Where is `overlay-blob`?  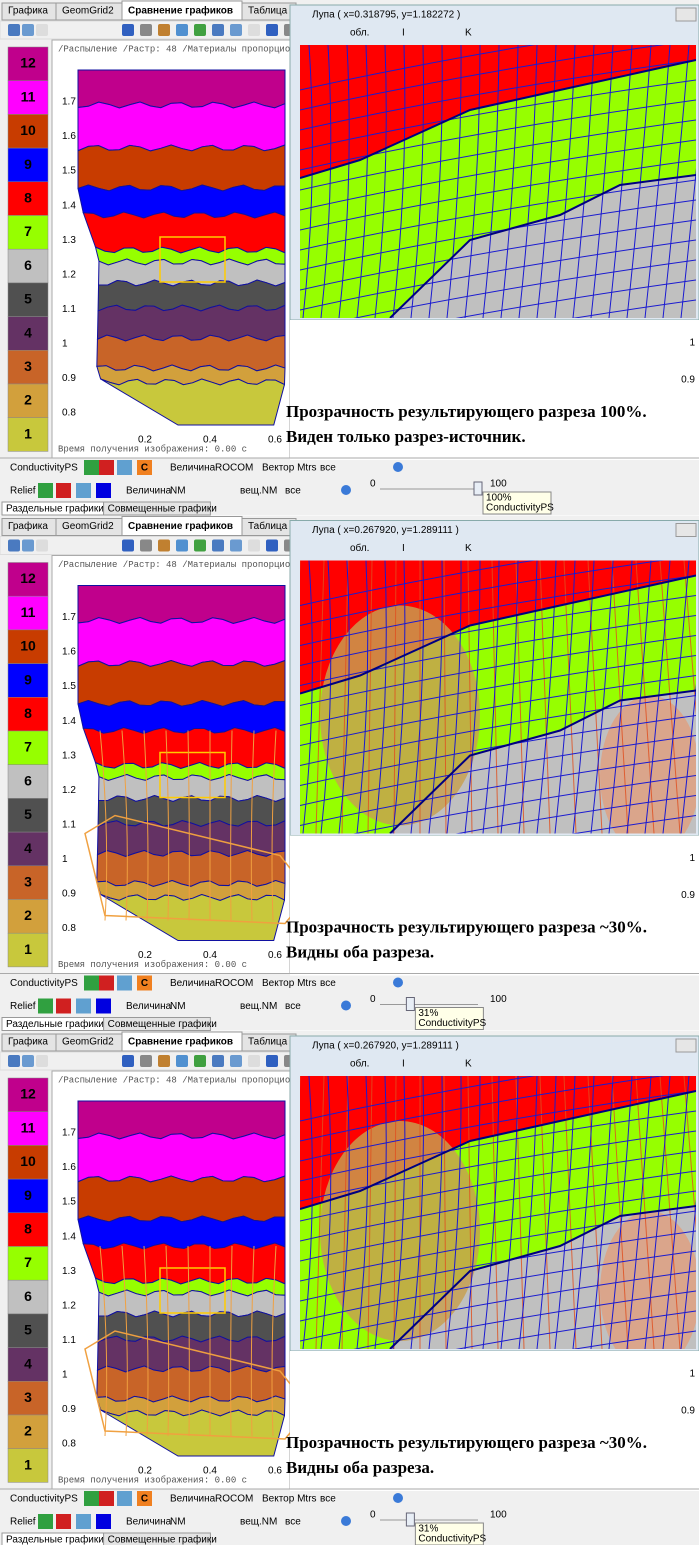
overlay-blob is located at coordinates (400, 1231).